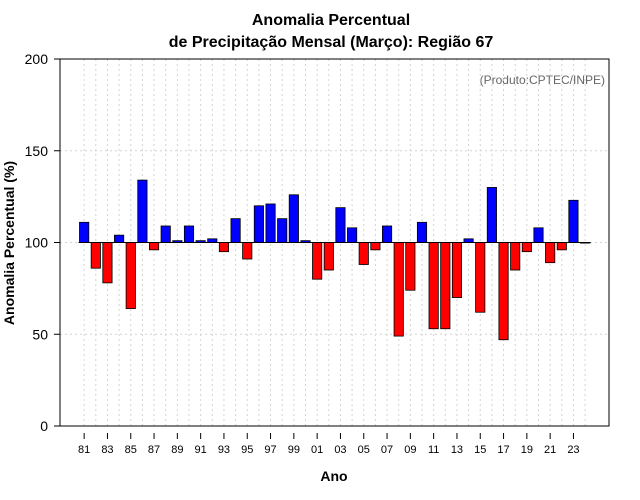 Image resolution: width=640 pixels, height=500 pixels. Describe the element at coordinates (422, 232) in the screenshot. I see `bar-2010` at that location.